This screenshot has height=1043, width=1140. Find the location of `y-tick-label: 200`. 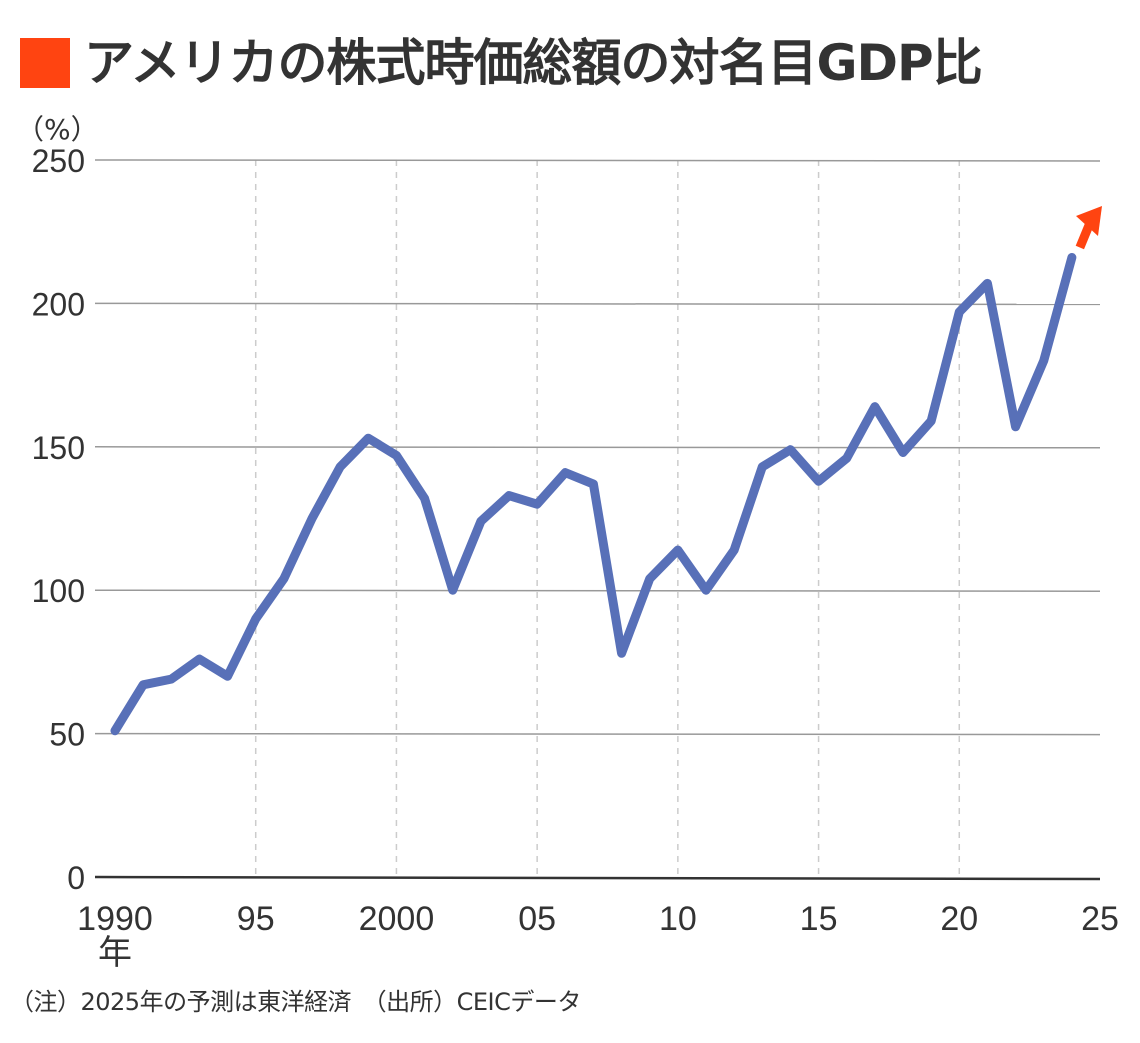

y-tick-label: 200 is located at coordinates (58, 304).